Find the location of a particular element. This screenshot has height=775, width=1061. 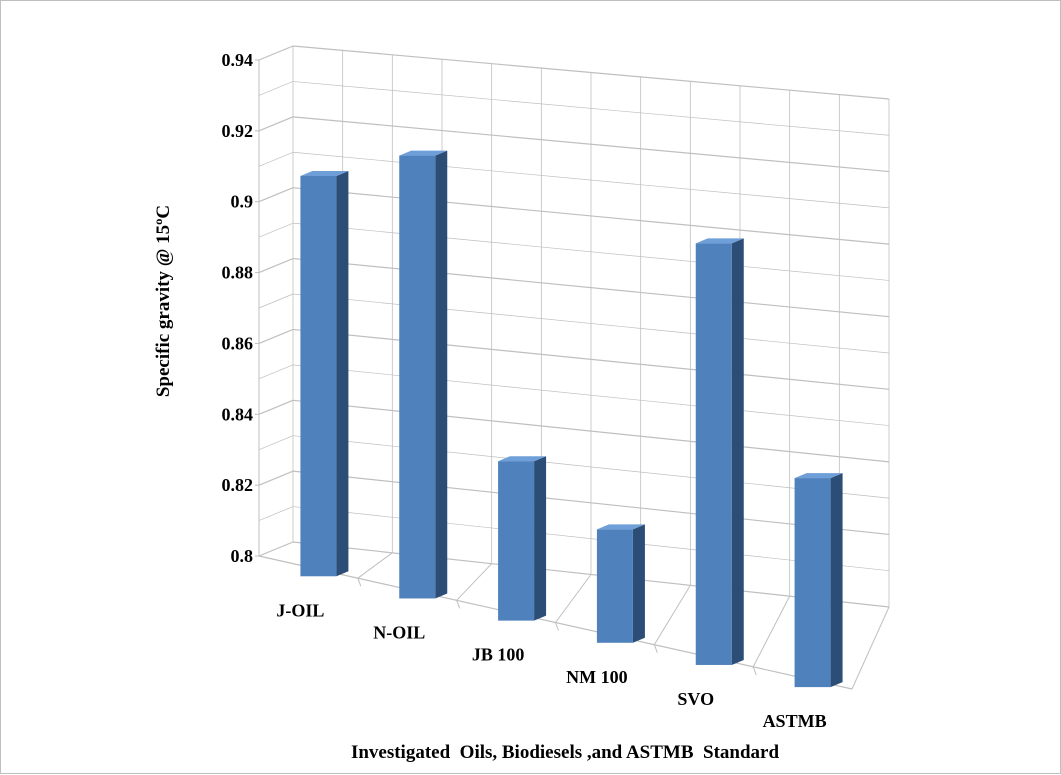

bar-svo is located at coordinates (719, 451).